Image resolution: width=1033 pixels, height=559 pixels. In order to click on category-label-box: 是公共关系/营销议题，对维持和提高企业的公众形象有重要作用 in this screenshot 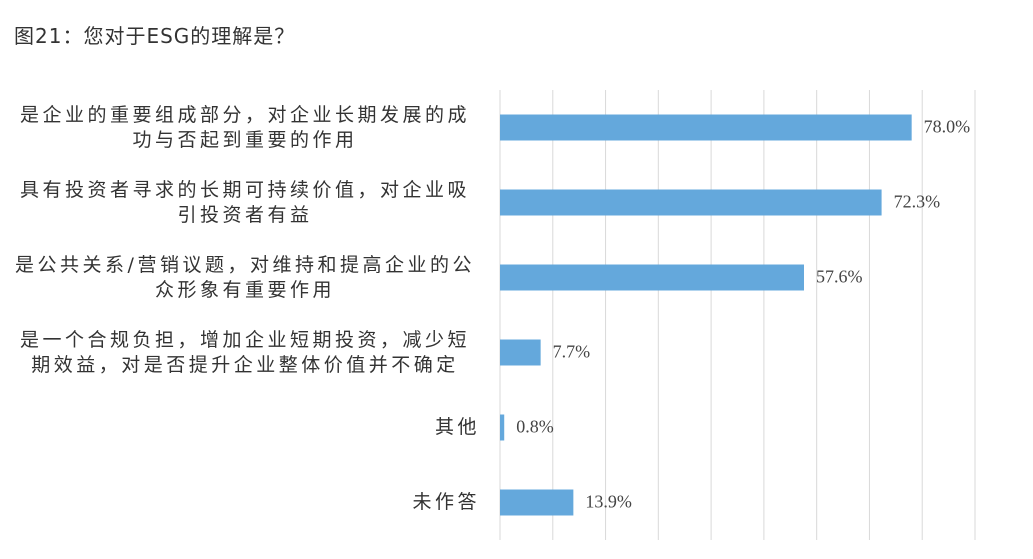, I will do `click(245, 278)`.